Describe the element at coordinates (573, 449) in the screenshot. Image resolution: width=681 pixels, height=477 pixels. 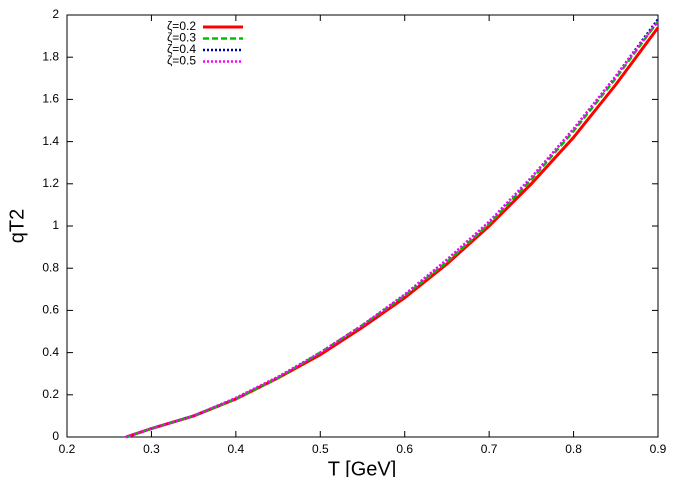
I see `x-tick-label: 0.8` at that location.